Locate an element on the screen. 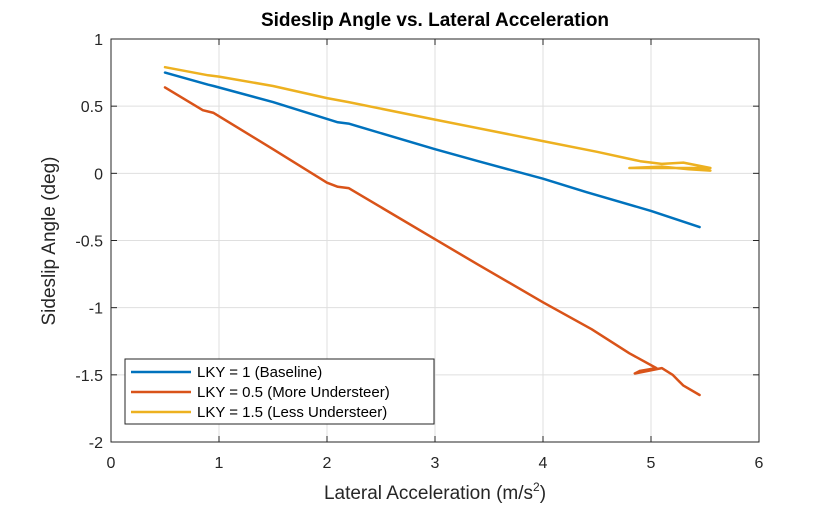  x-tick-label: 1 is located at coordinates (219, 463).